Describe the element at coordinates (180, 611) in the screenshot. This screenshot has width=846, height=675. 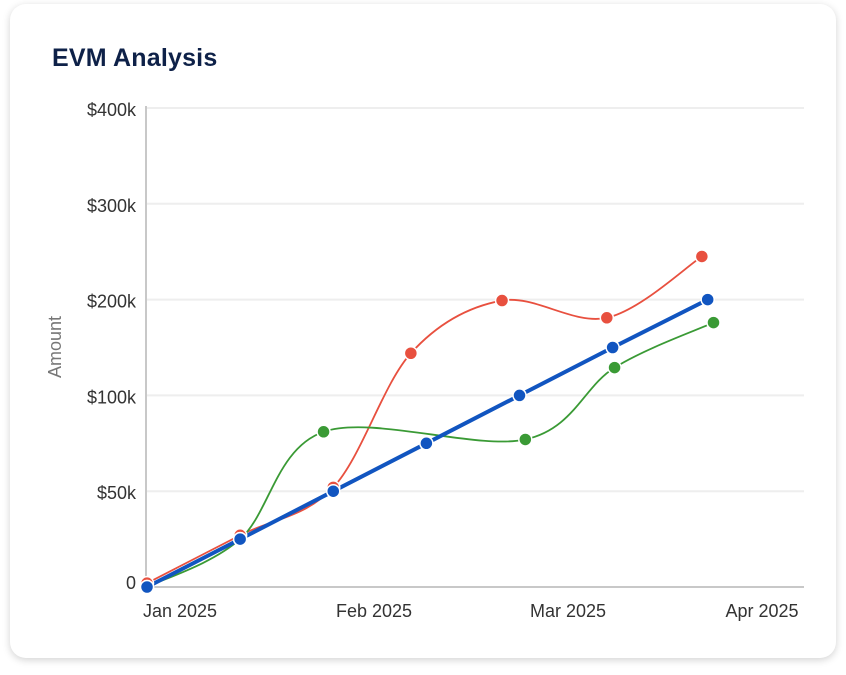
I see `x-tick-label: Jan 2025` at that location.